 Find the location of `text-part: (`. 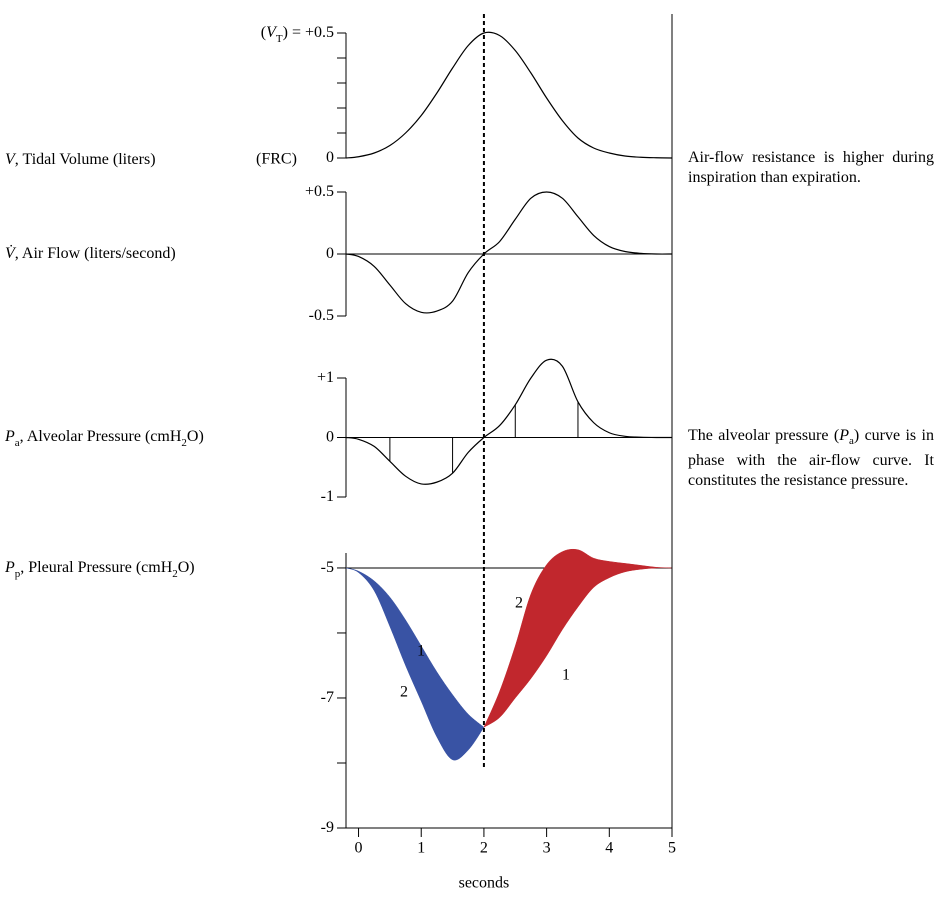

text-part: ( is located at coordinates (263, 32).